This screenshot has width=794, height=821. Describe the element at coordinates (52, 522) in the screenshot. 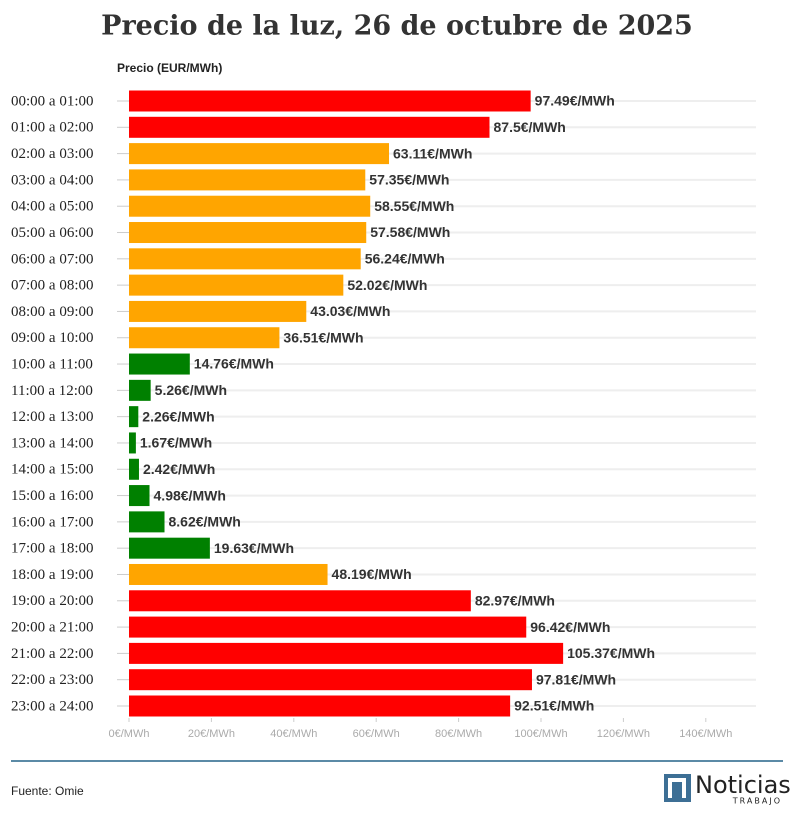

I see `y-tick-label: 16:00 a 17:00` at that location.